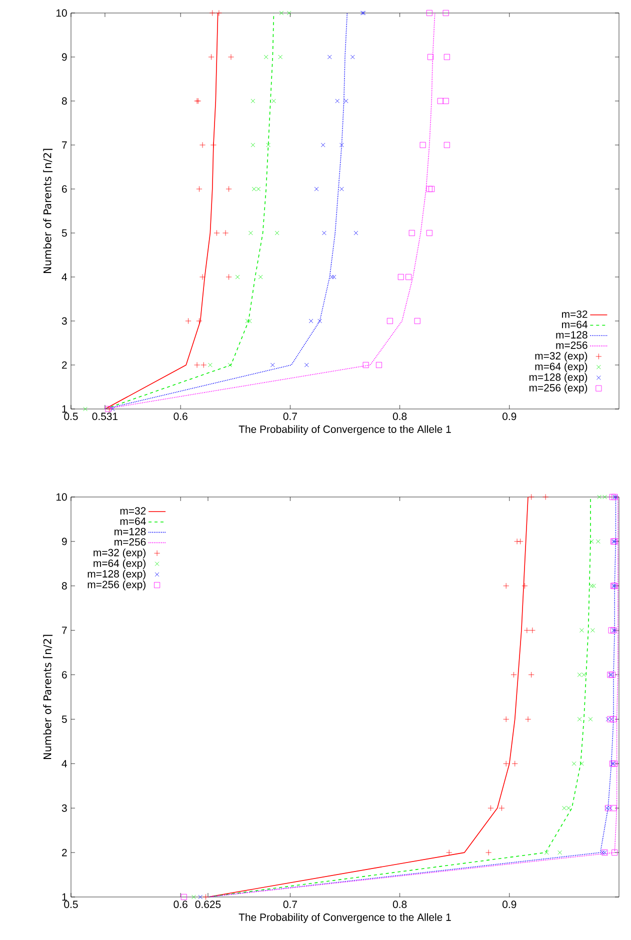  What do you see at coordinates (558, 389) in the screenshot?
I see `legend-label: m=256 (exp)` at bounding box center [558, 389].